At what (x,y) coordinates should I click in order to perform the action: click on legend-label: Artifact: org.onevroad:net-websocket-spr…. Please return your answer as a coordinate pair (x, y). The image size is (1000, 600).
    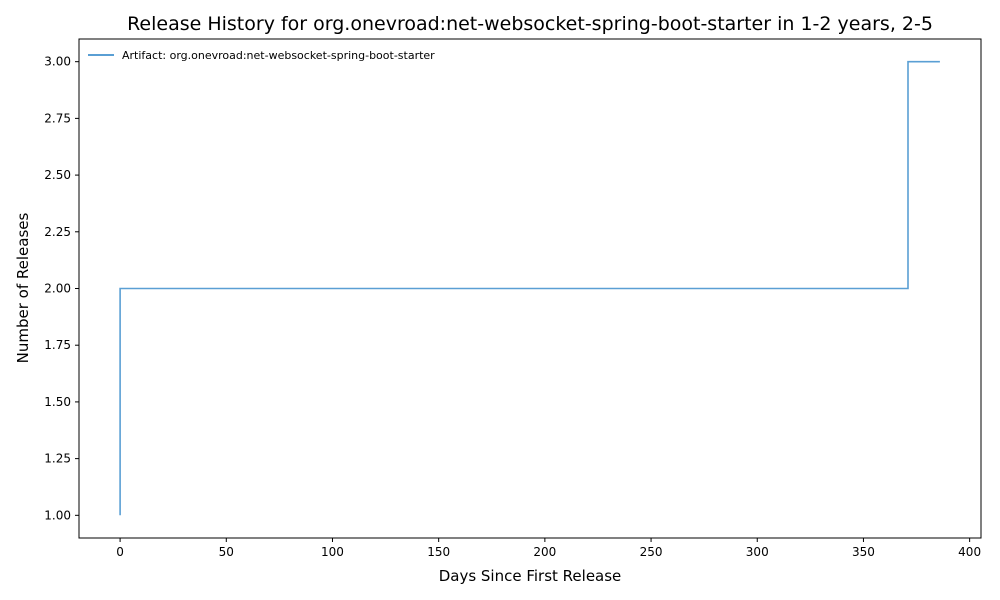
    Looking at the image, I should click on (278, 55).